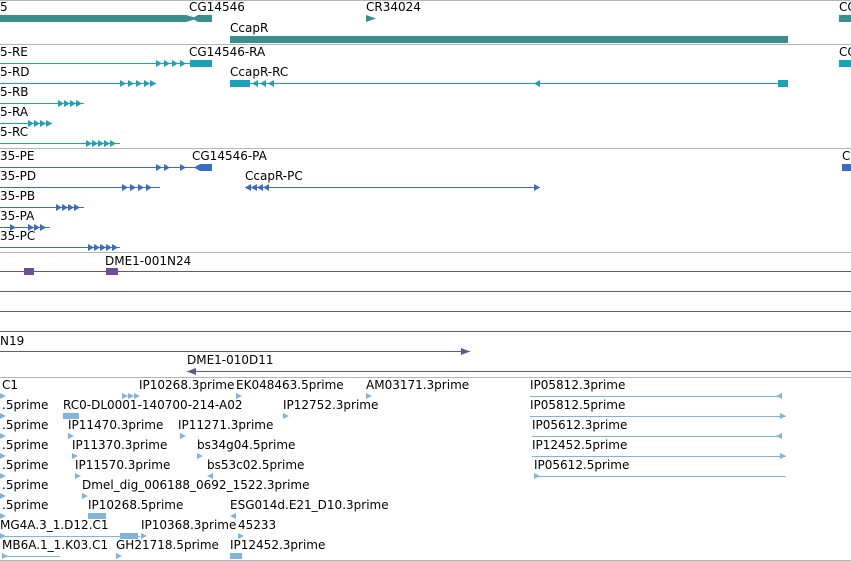 Image resolution: width=851 pixels, height=561 pixels. I want to click on proteins-feature-label: 35-PE, so click(17, 156).